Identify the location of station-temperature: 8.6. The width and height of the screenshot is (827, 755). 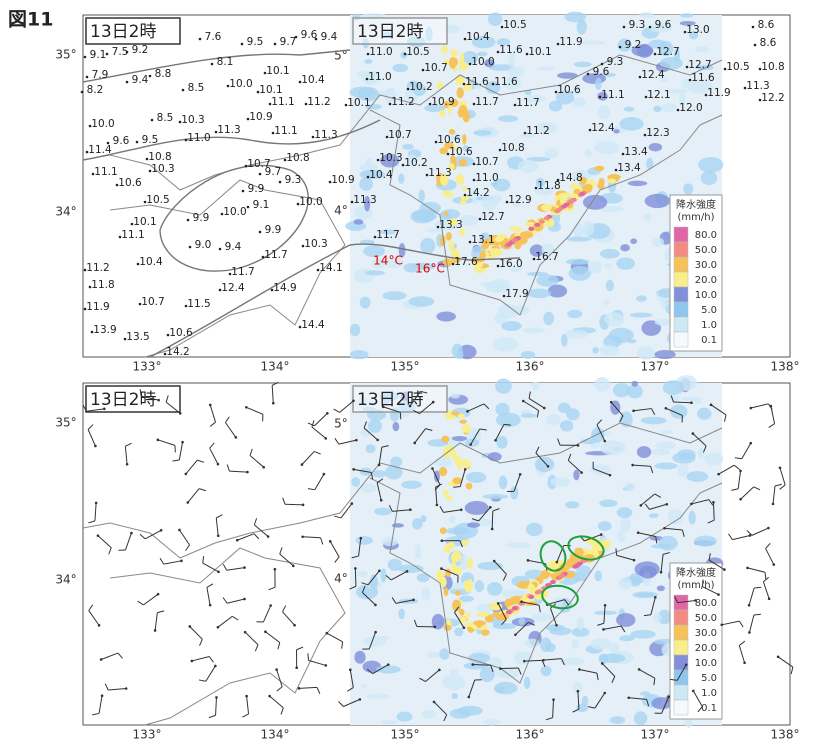
(768, 43).